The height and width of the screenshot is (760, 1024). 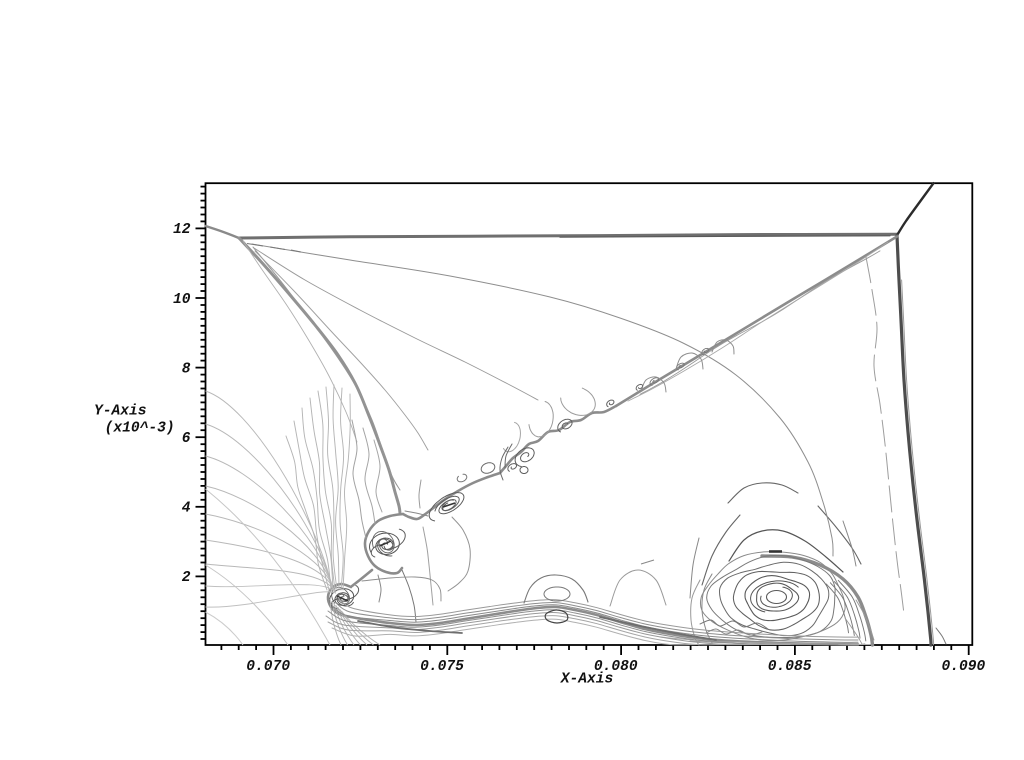 I want to click on svg-text: 10, so click(x=182, y=300).